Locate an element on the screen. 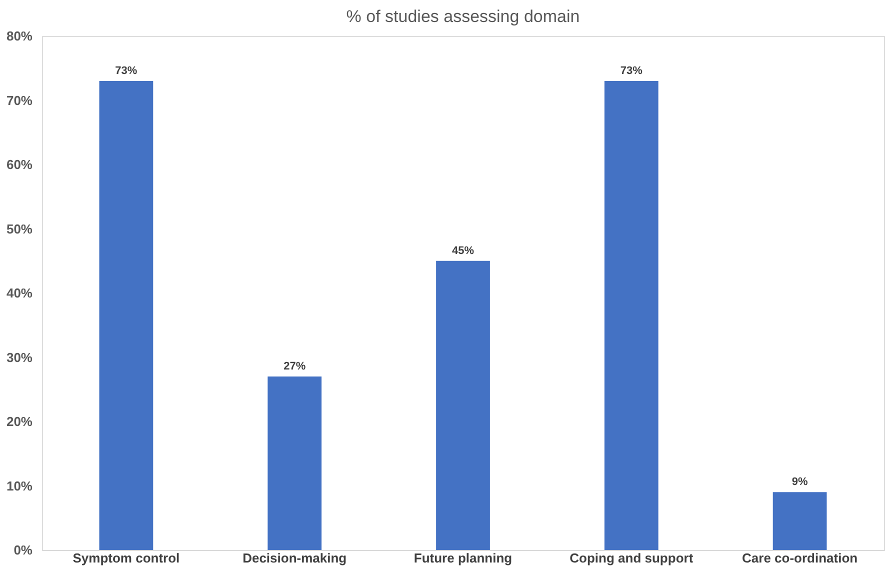 The width and height of the screenshot is (889, 573). x-tick-label: Care co-ordination is located at coordinates (800, 558).